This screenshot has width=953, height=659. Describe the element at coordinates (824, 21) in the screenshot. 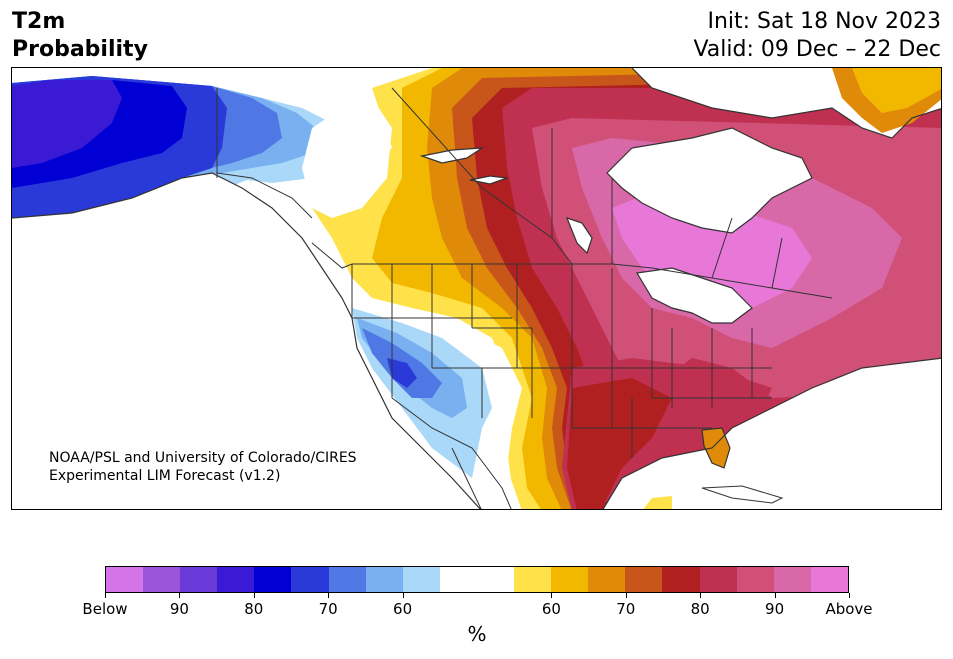

I see `init-date: Init: Sat 18 Nov 2023` at that location.